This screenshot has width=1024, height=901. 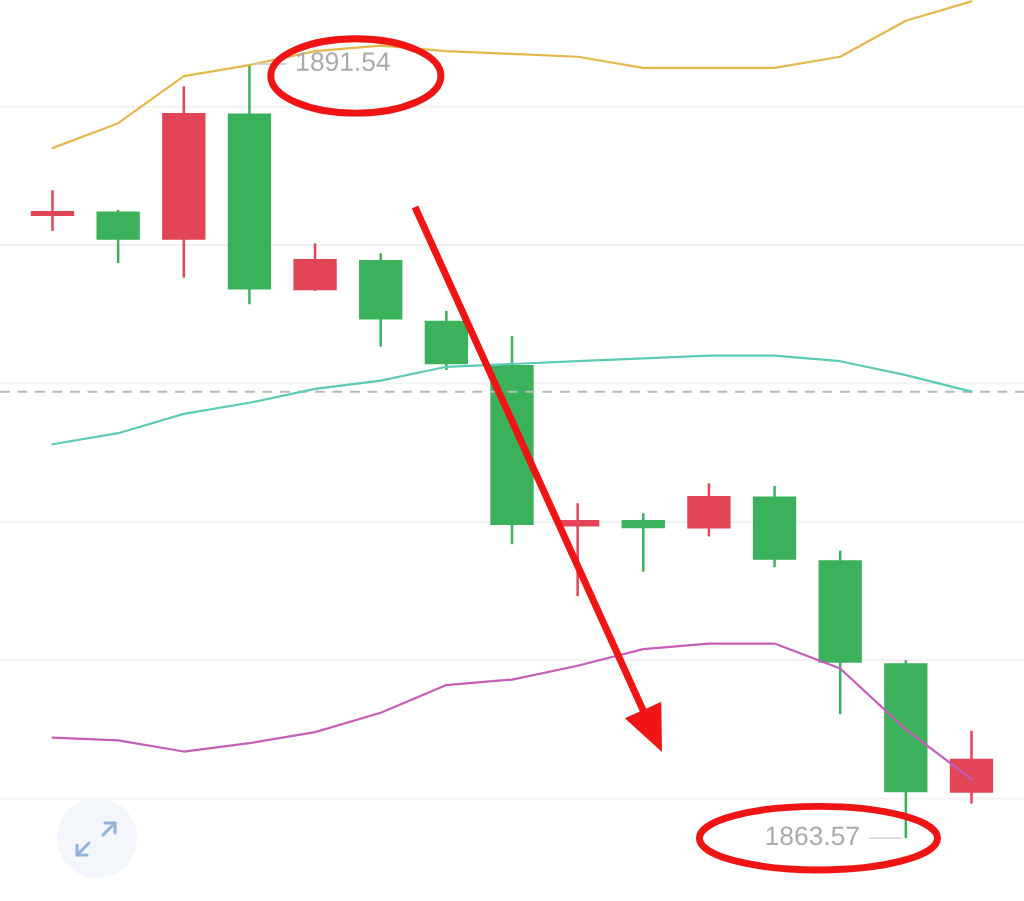 I want to click on annotation: 1863.57, so click(x=812, y=836).